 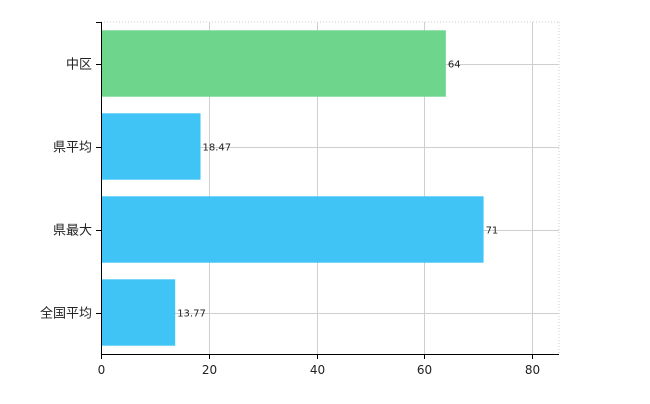 I want to click on data-label-2: 71, so click(x=492, y=231).